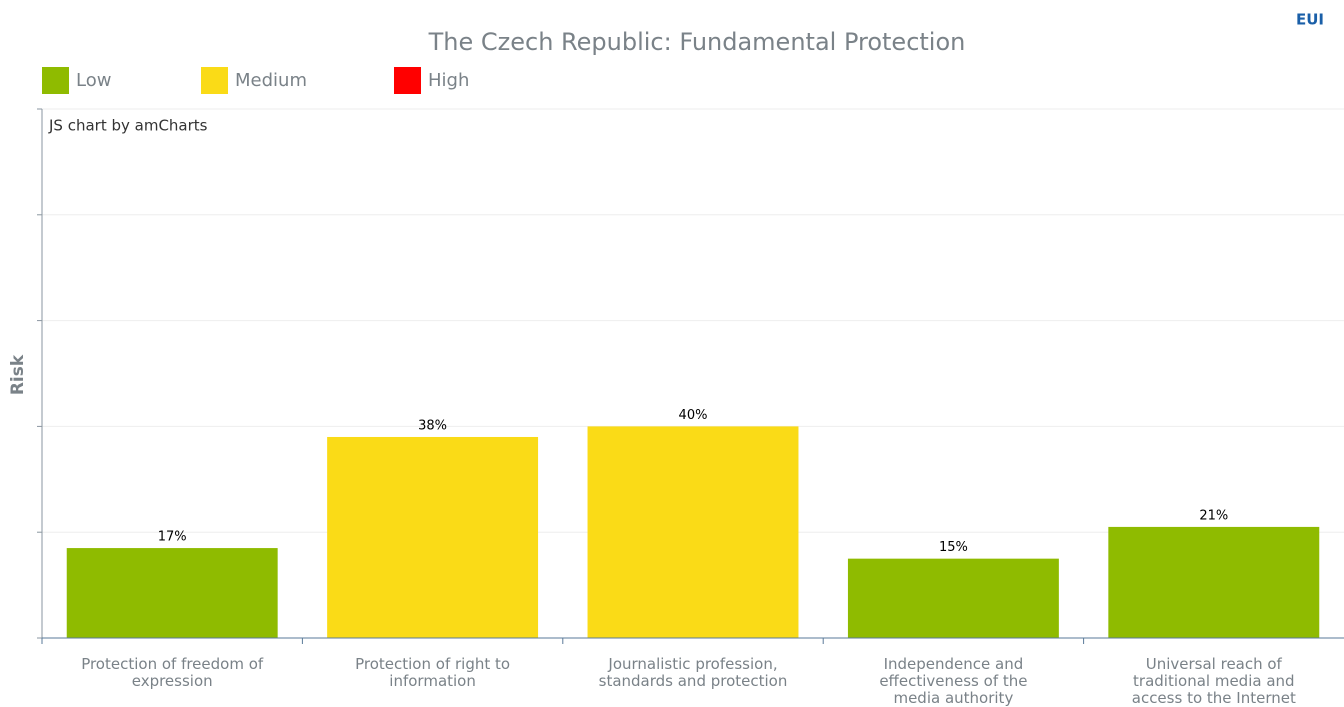 The image size is (1344, 707). I want to click on y-axis-label: Risk, so click(18, 374).